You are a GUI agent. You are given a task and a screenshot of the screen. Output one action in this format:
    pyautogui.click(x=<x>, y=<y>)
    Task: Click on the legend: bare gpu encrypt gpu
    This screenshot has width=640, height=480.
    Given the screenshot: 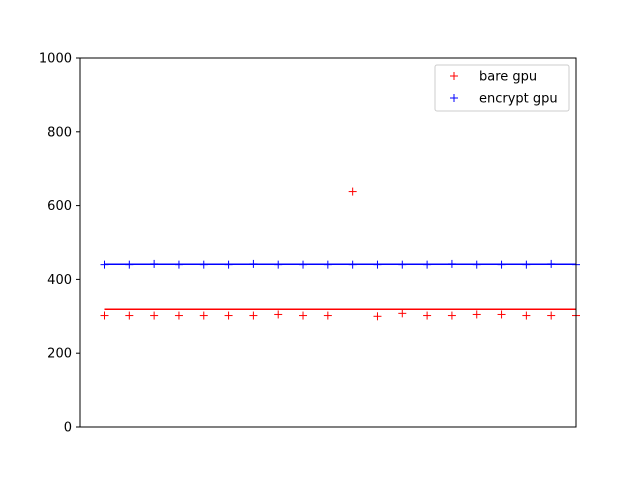 What is the action you would take?
    pyautogui.click(x=502, y=88)
    